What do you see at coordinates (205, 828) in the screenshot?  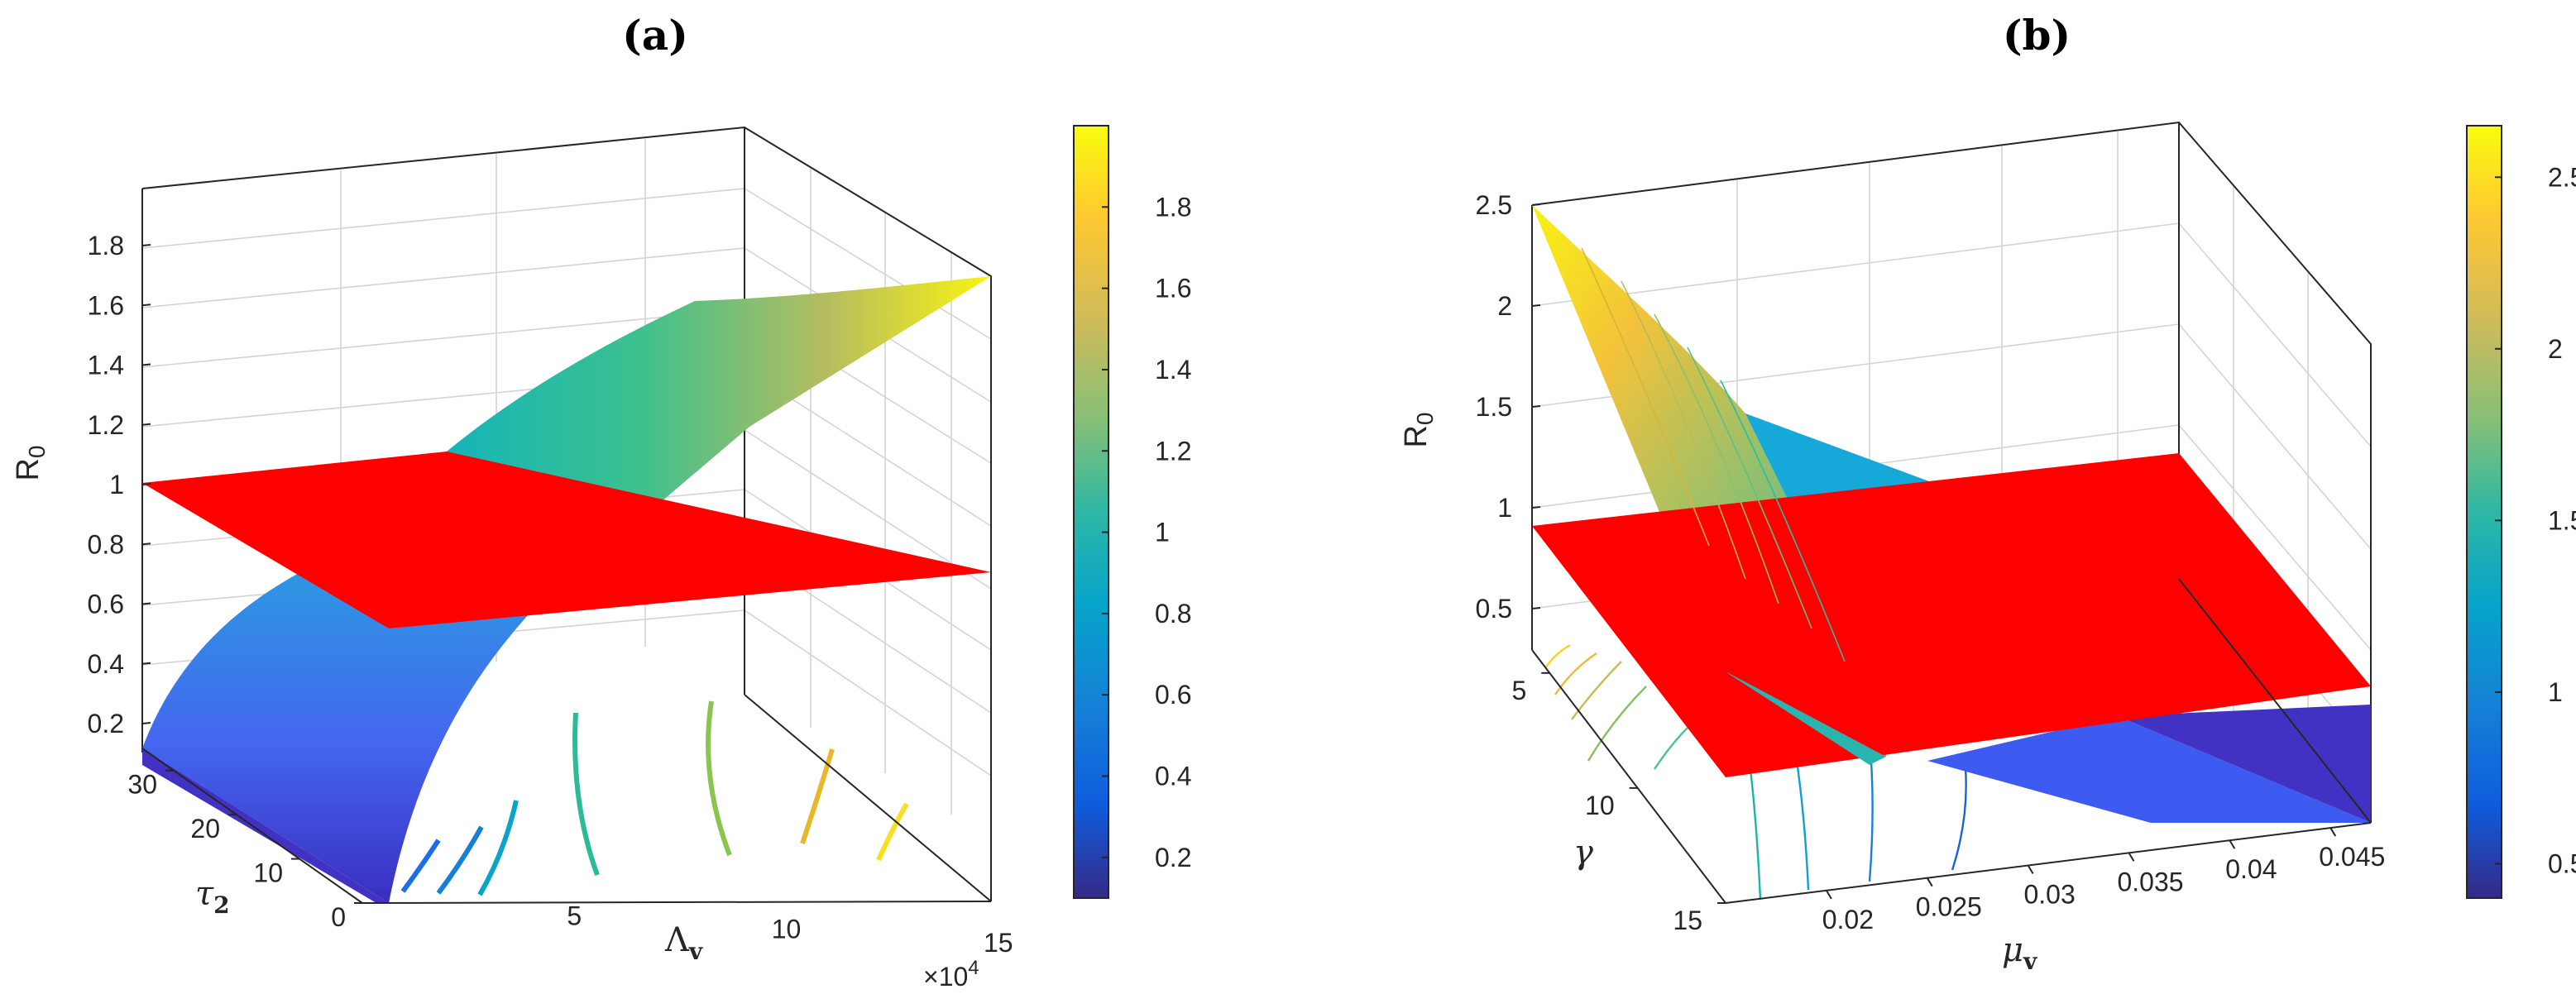 I see `y-tick-label: 20` at bounding box center [205, 828].